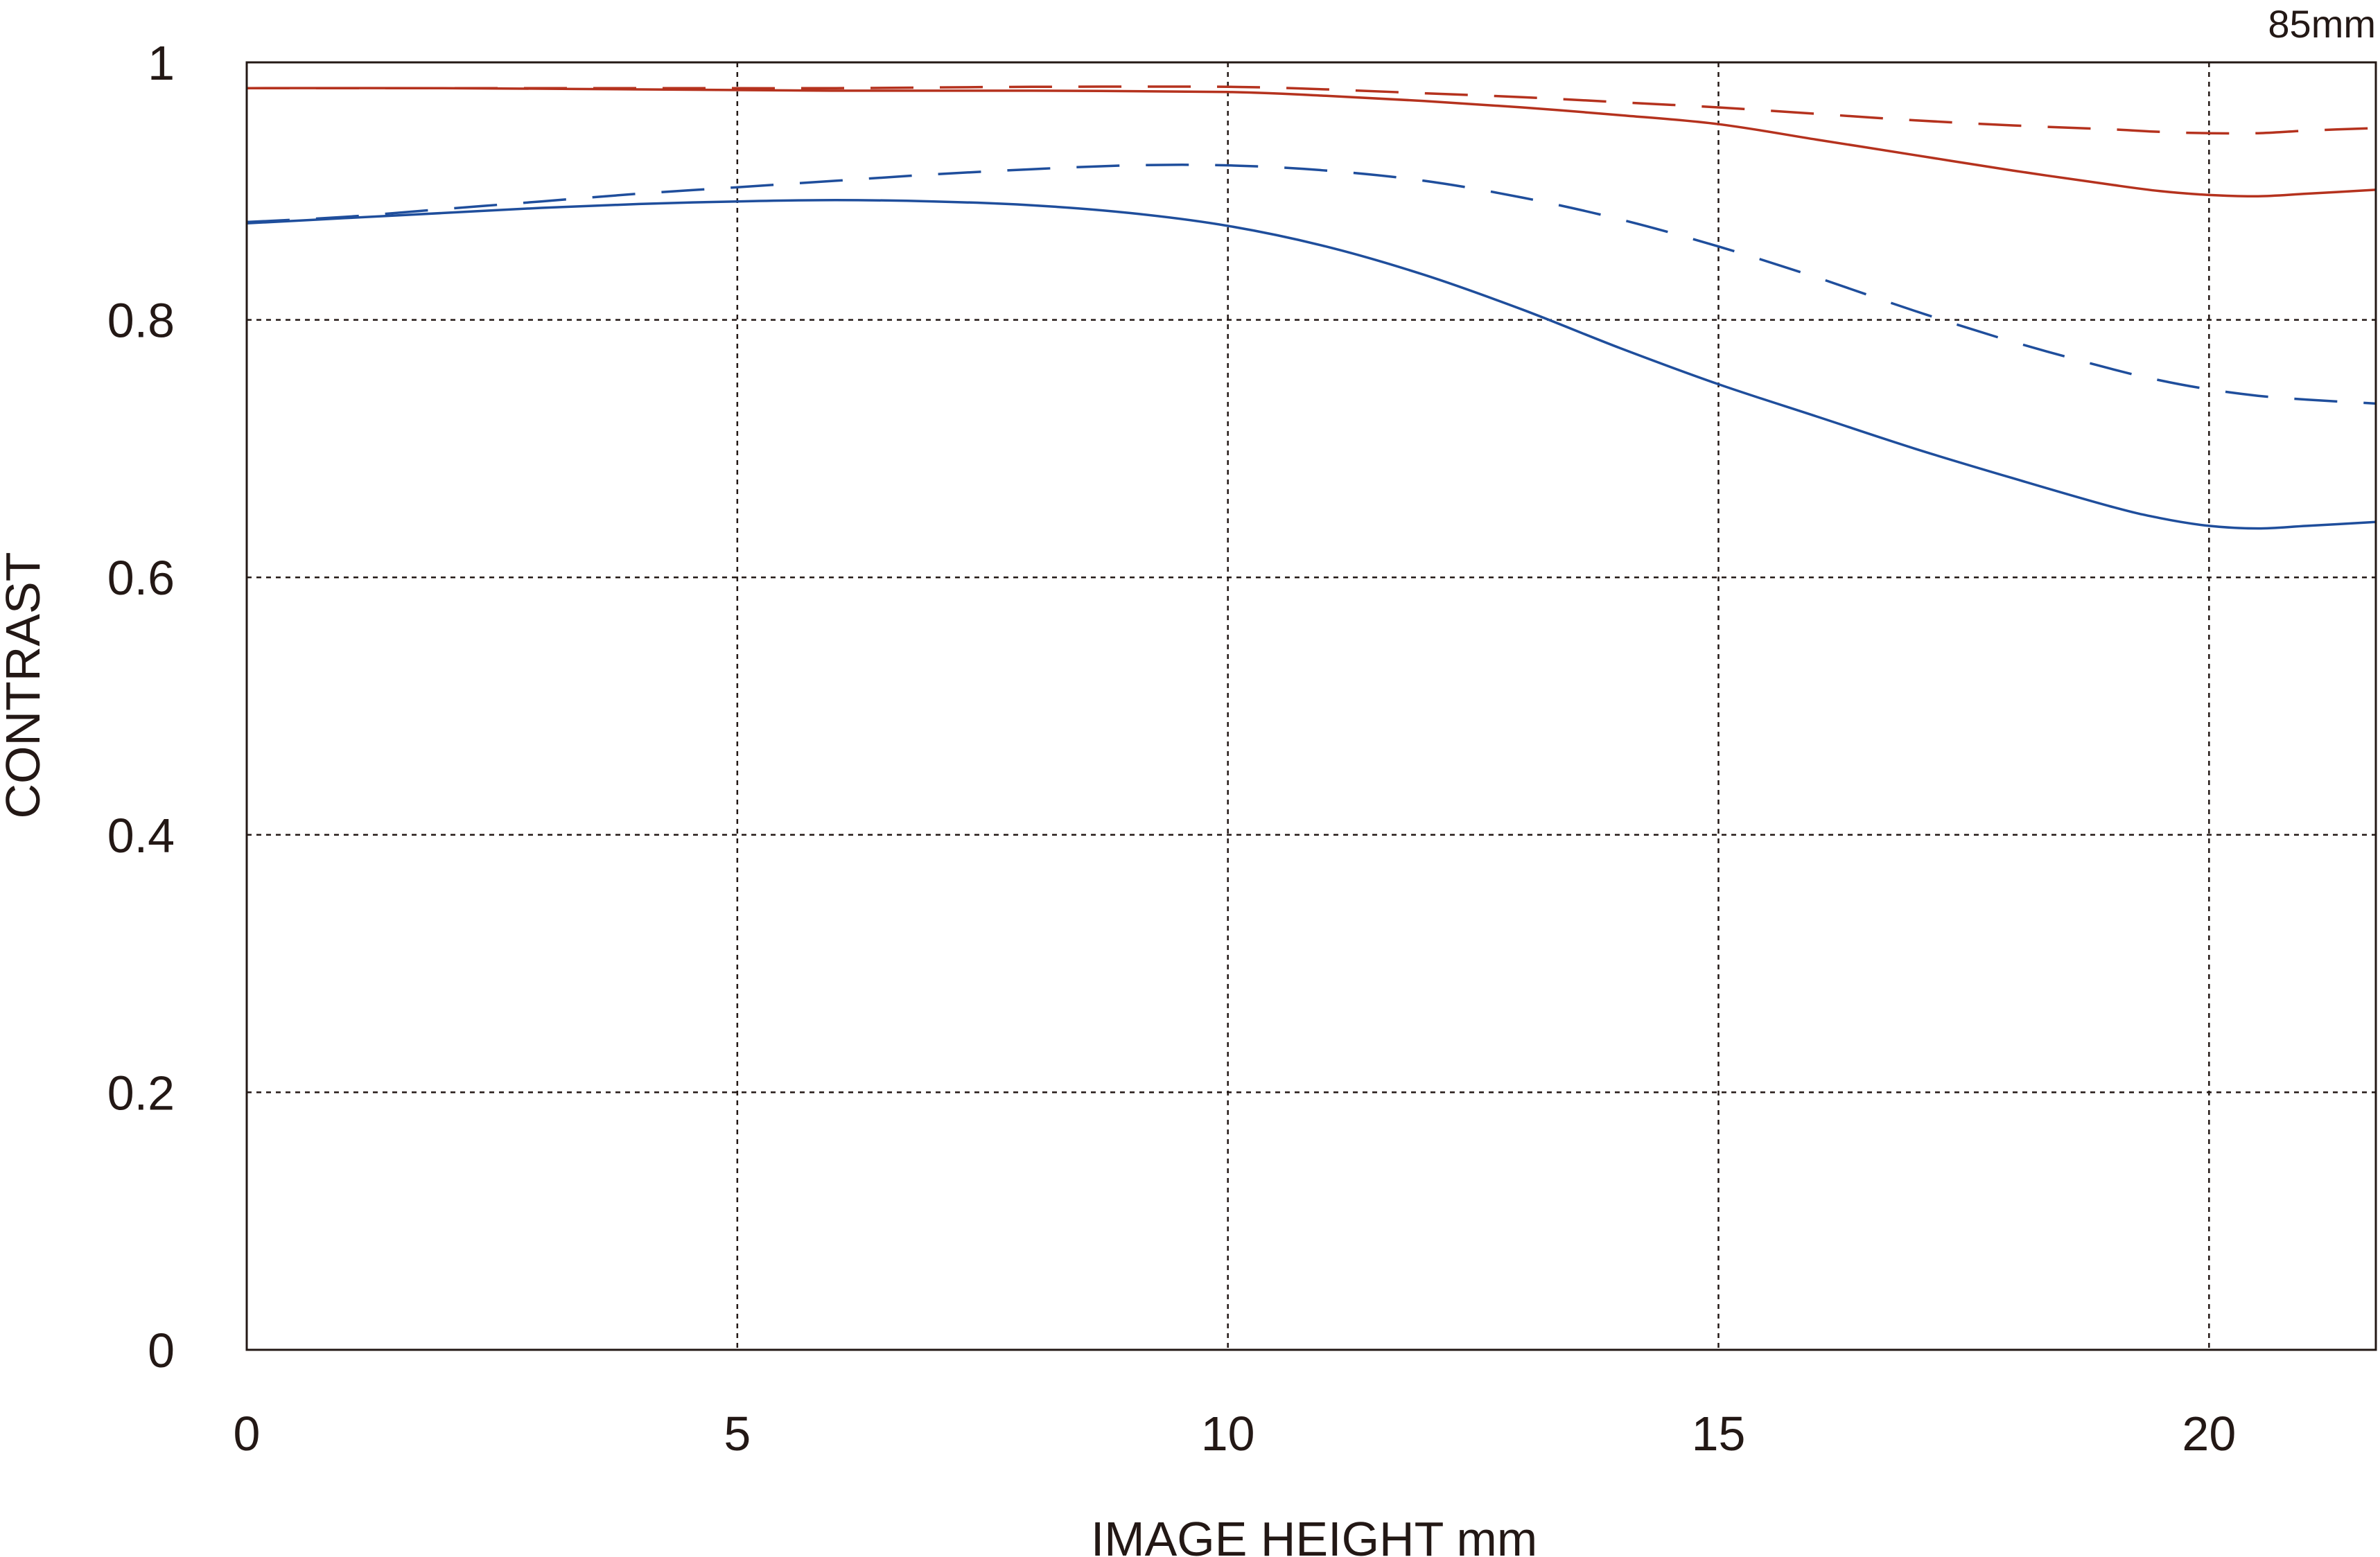 The width and height of the screenshot is (2380, 1557). I want to click on x-tick-labels: 0 5 10 15 20, so click(1235, 1434).